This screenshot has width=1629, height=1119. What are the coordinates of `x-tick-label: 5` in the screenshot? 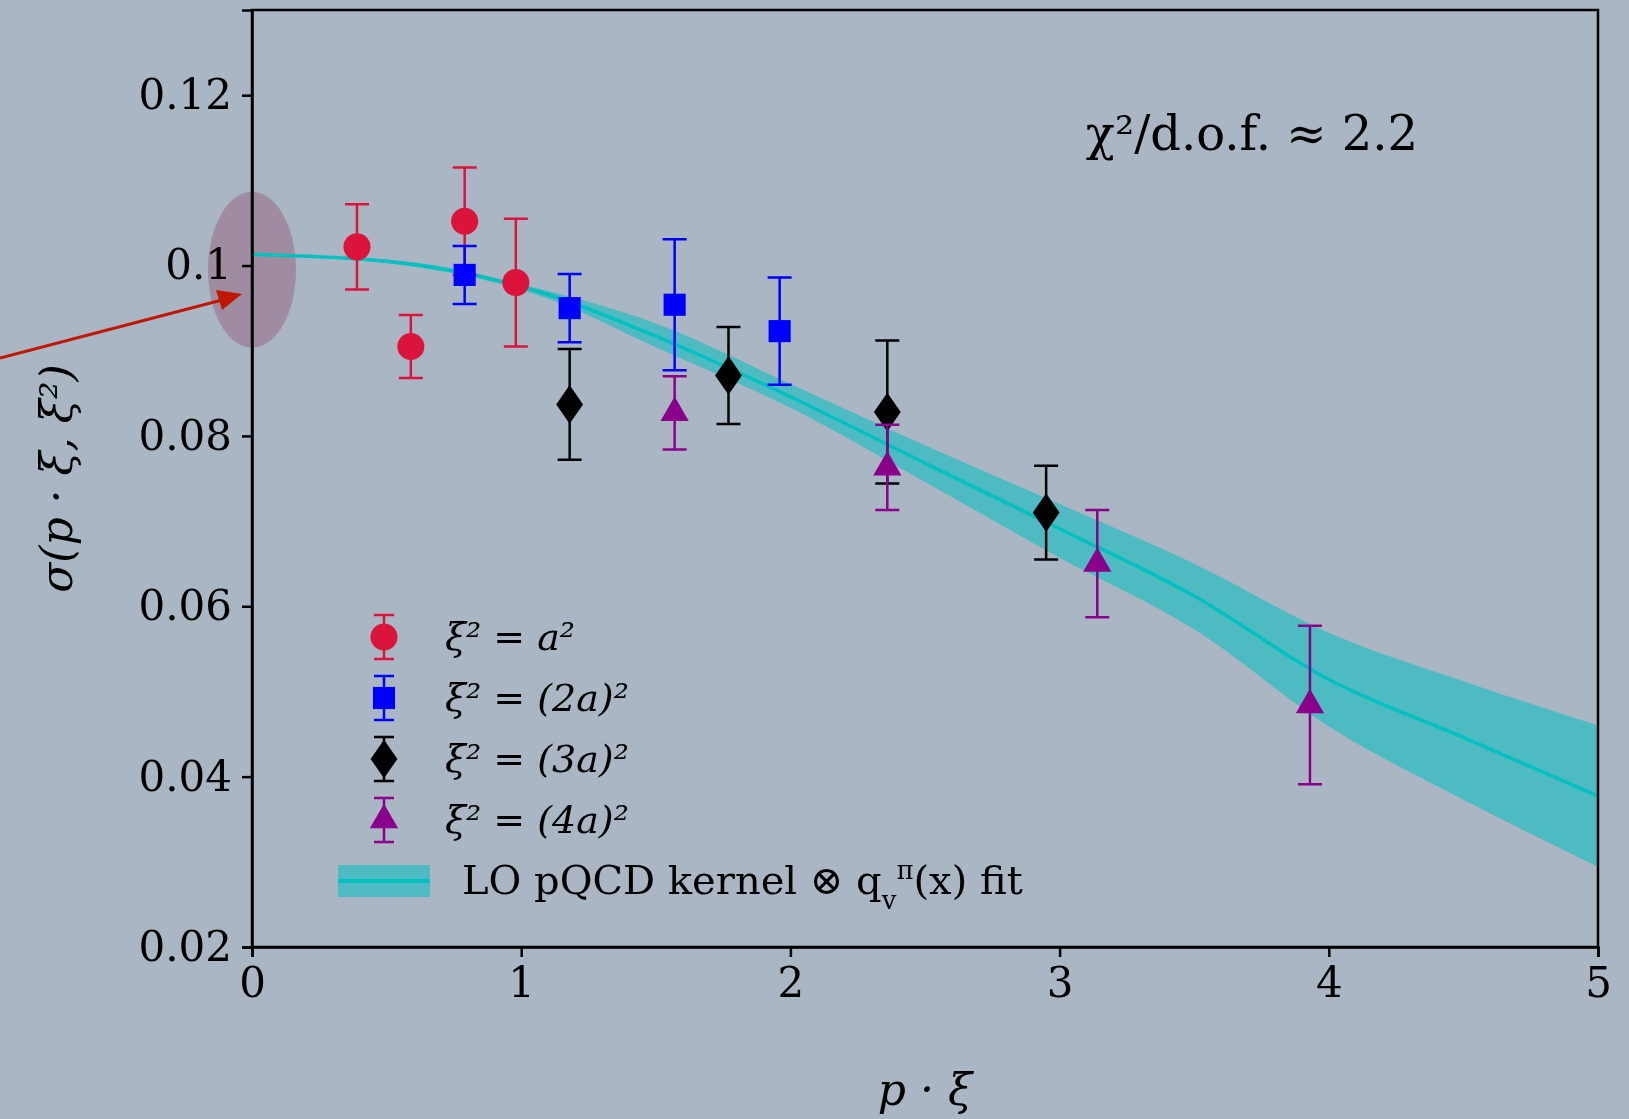 It's located at (1598, 982).